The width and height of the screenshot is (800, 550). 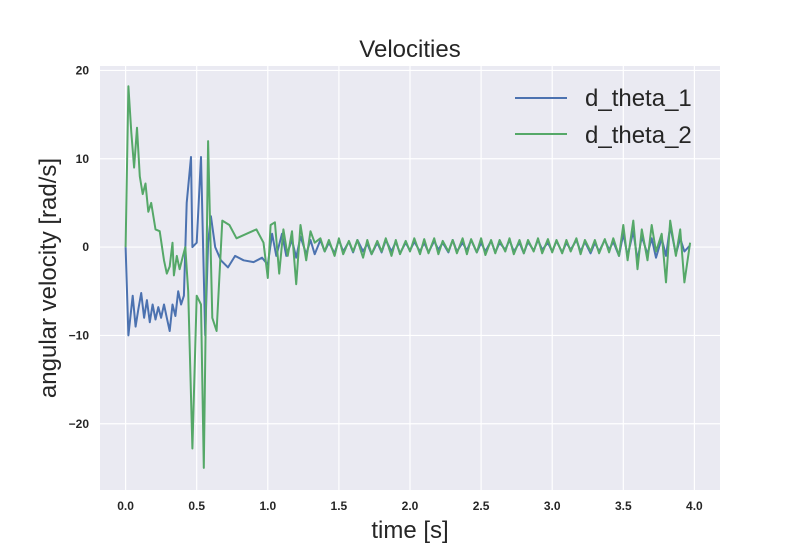 What do you see at coordinates (125, 506) in the screenshot?
I see `x-tick-label: 0.0` at bounding box center [125, 506].